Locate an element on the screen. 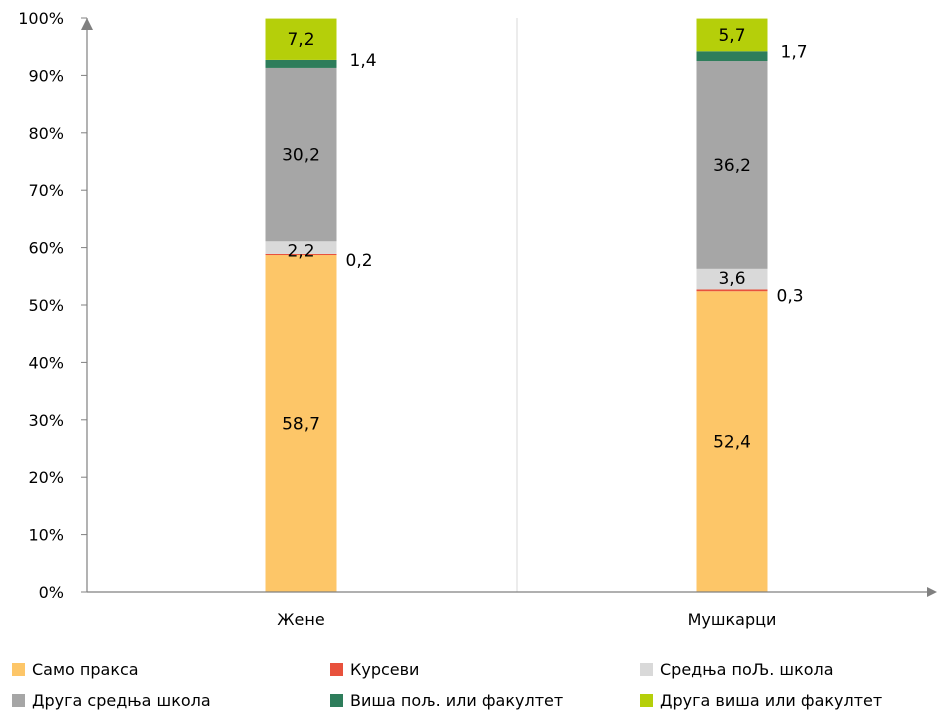 This screenshot has height=714, width=937. data-label: 7,2 is located at coordinates (300, 40).